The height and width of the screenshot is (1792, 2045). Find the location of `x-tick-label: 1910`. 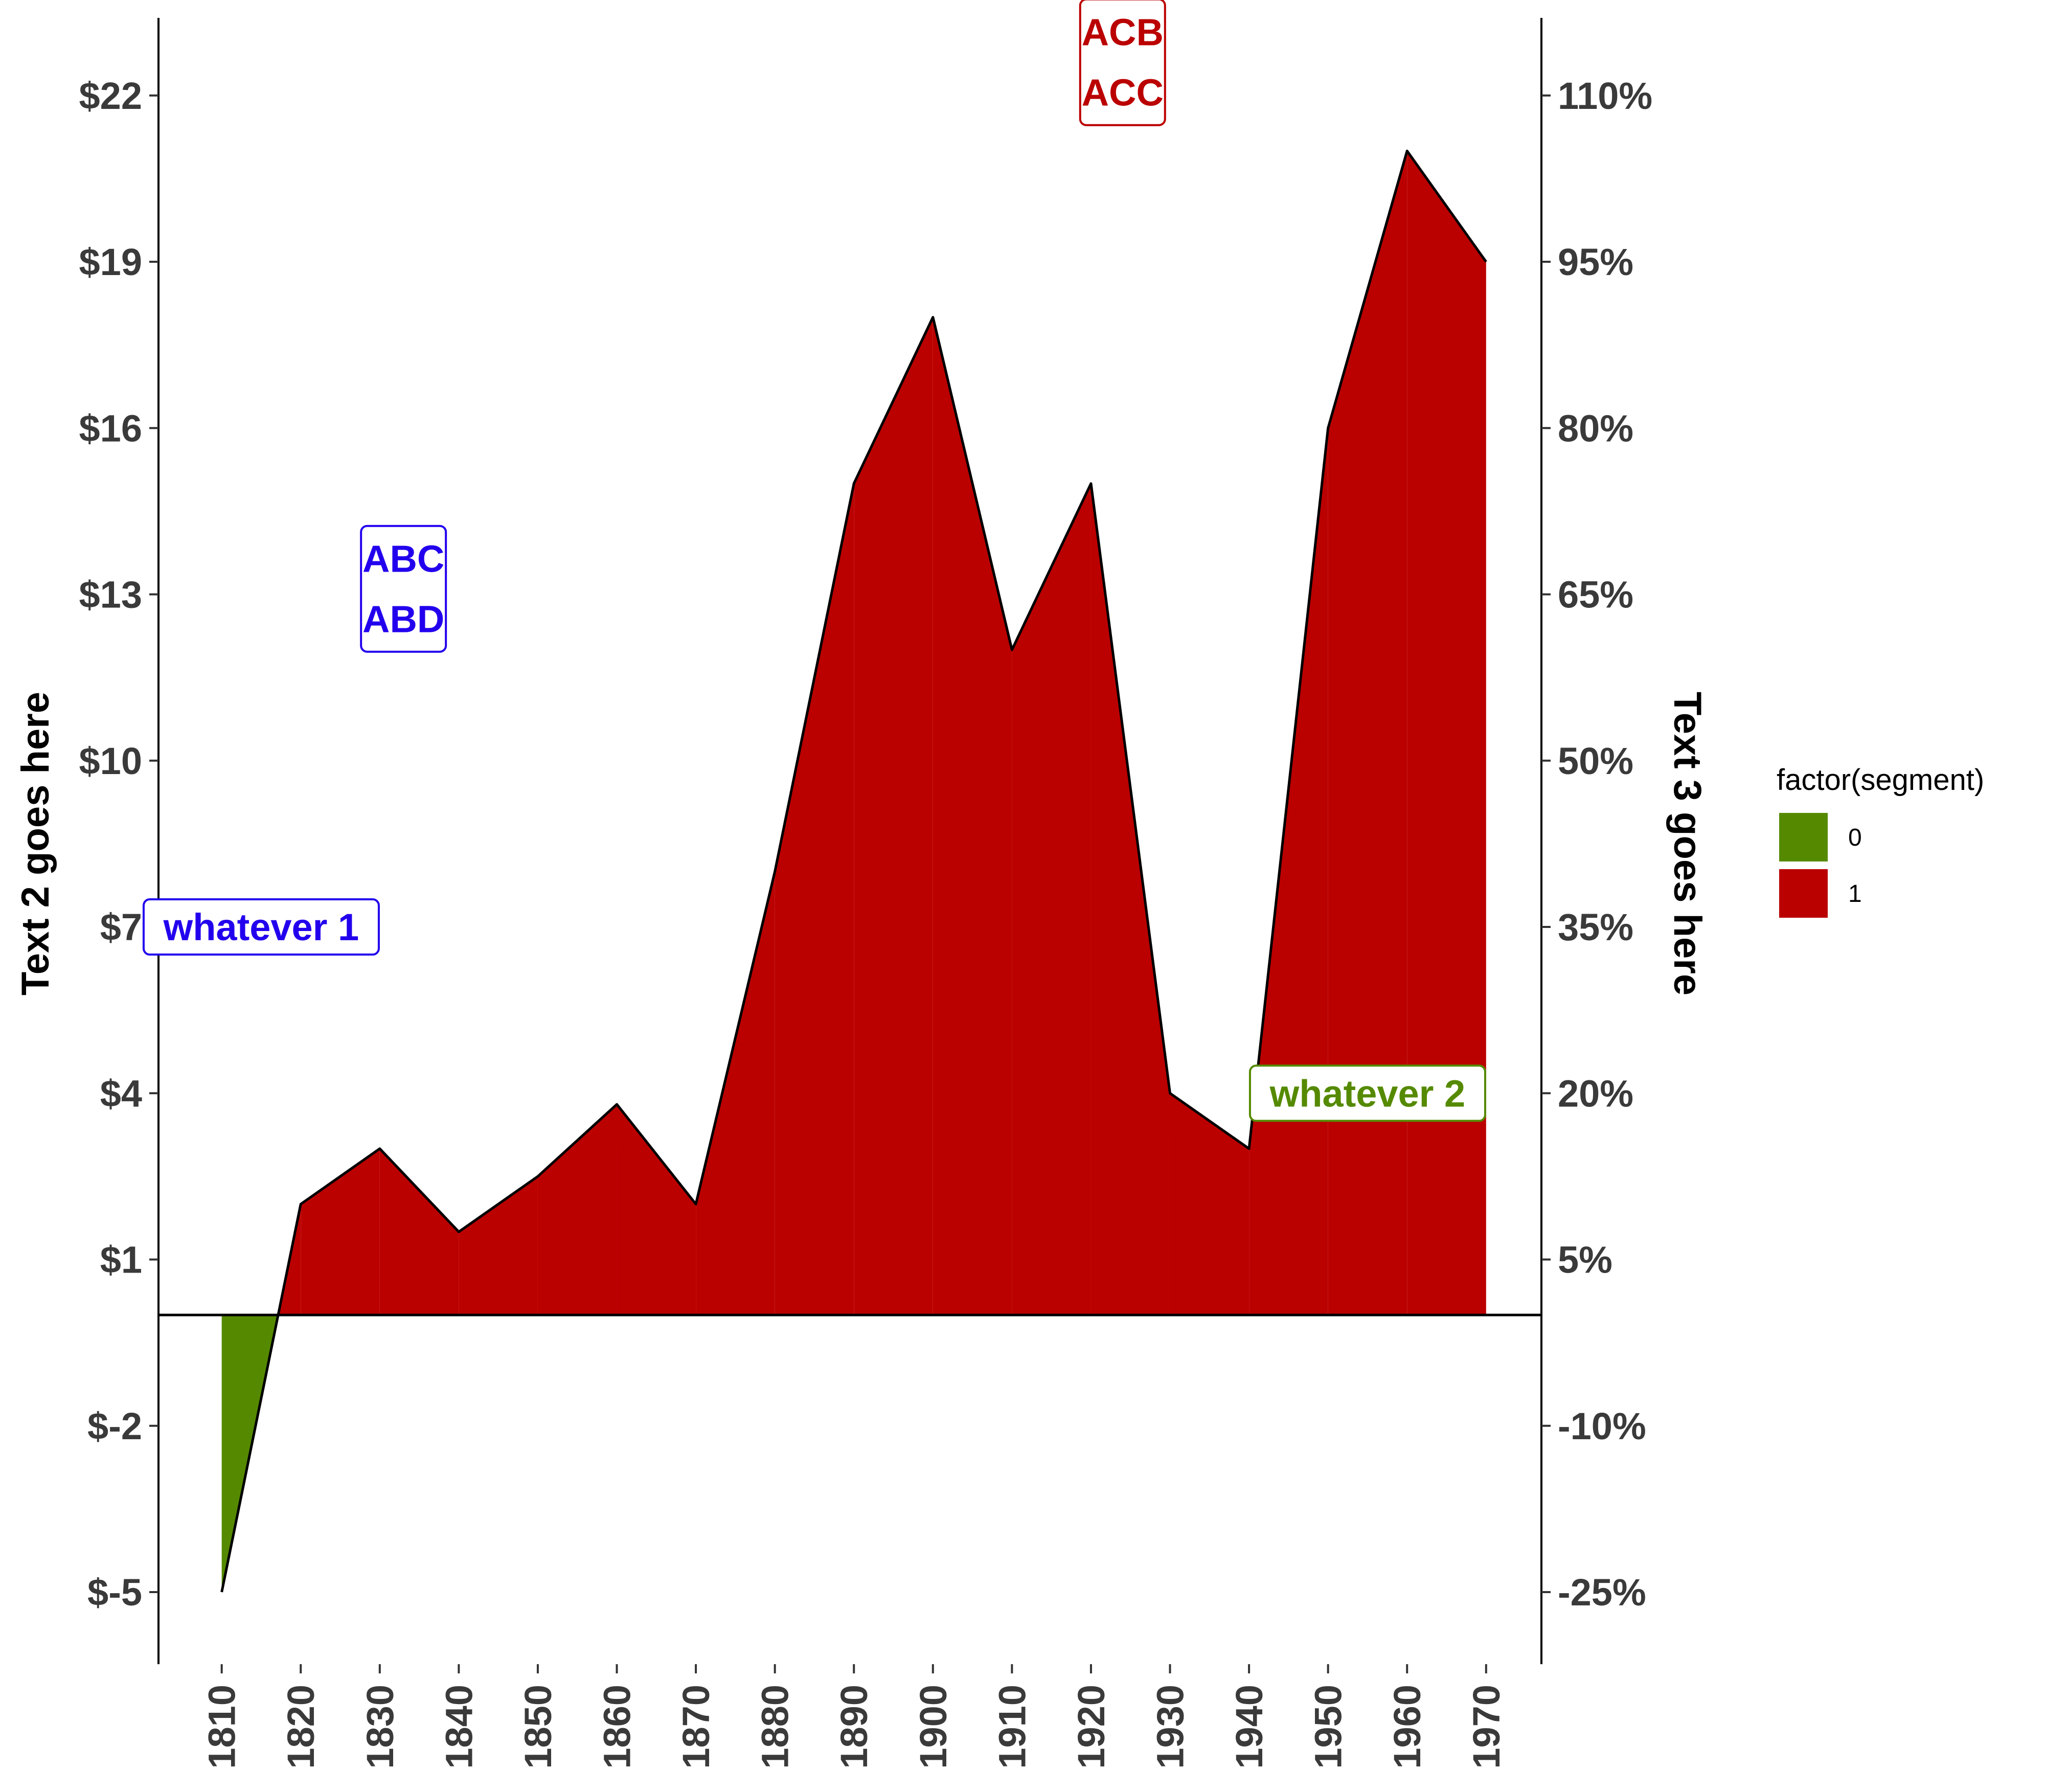

x-tick-label: 1910 is located at coordinates (1012, 1727).